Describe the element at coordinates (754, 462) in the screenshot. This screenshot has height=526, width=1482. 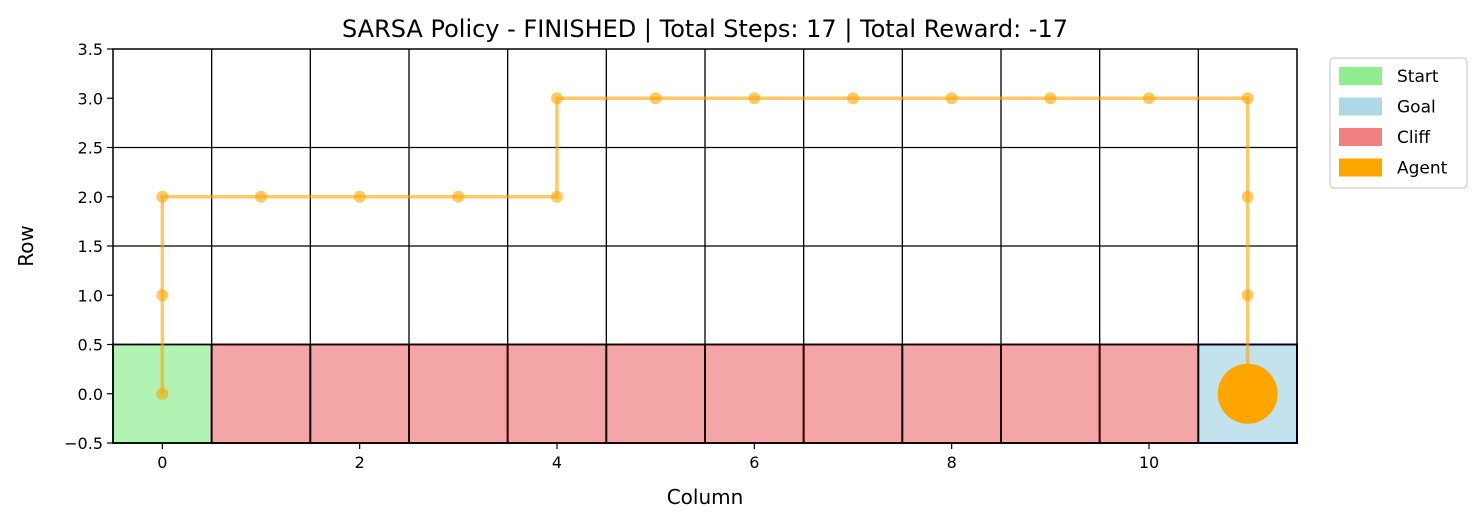
I see `x-tick-label: 6` at that location.